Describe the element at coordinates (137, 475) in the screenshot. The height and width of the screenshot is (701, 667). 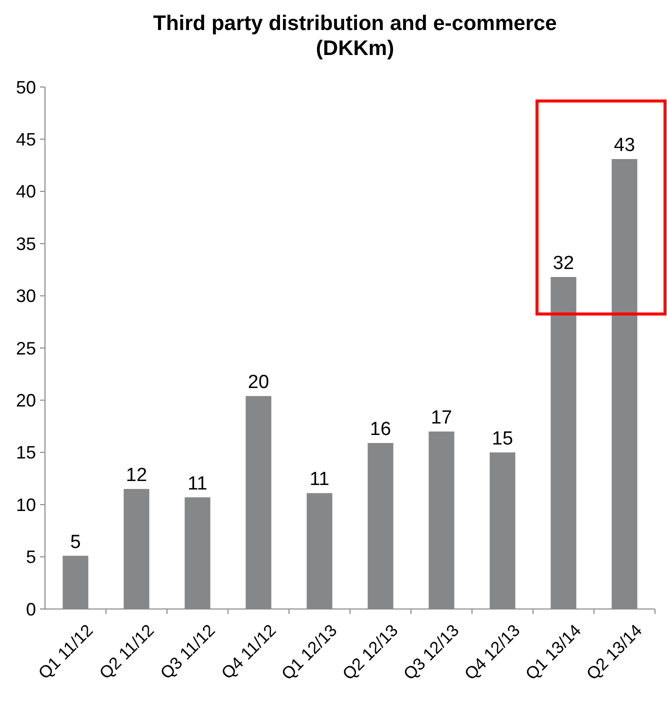
I see `data-label: 12` at that location.